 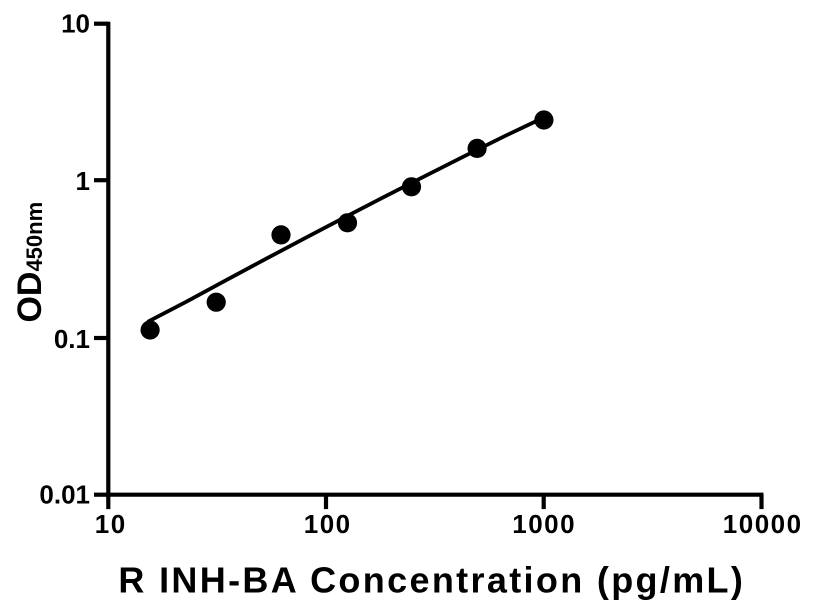 I want to click on svg-text: 1, so click(x=83, y=181).